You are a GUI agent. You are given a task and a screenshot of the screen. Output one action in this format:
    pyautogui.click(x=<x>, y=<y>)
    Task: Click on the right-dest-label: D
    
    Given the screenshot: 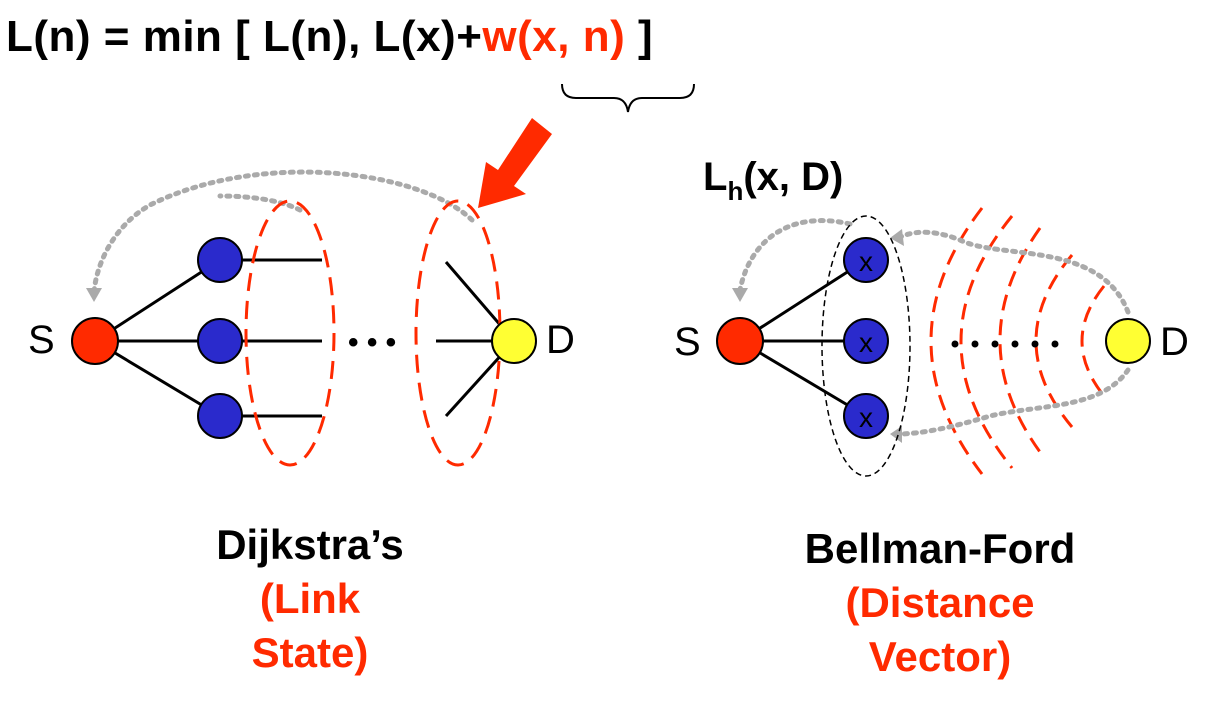 What is the action you would take?
    pyautogui.click(x=1174, y=342)
    